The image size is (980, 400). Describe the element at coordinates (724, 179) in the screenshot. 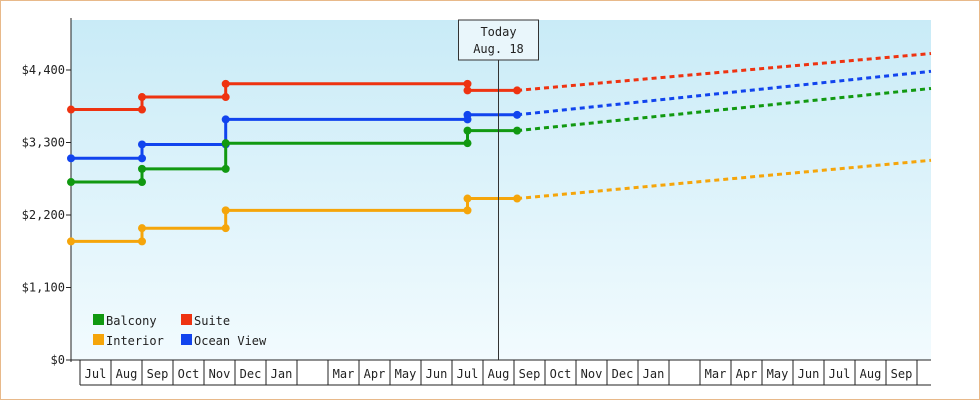

I see `forecast-line-interior` at that location.